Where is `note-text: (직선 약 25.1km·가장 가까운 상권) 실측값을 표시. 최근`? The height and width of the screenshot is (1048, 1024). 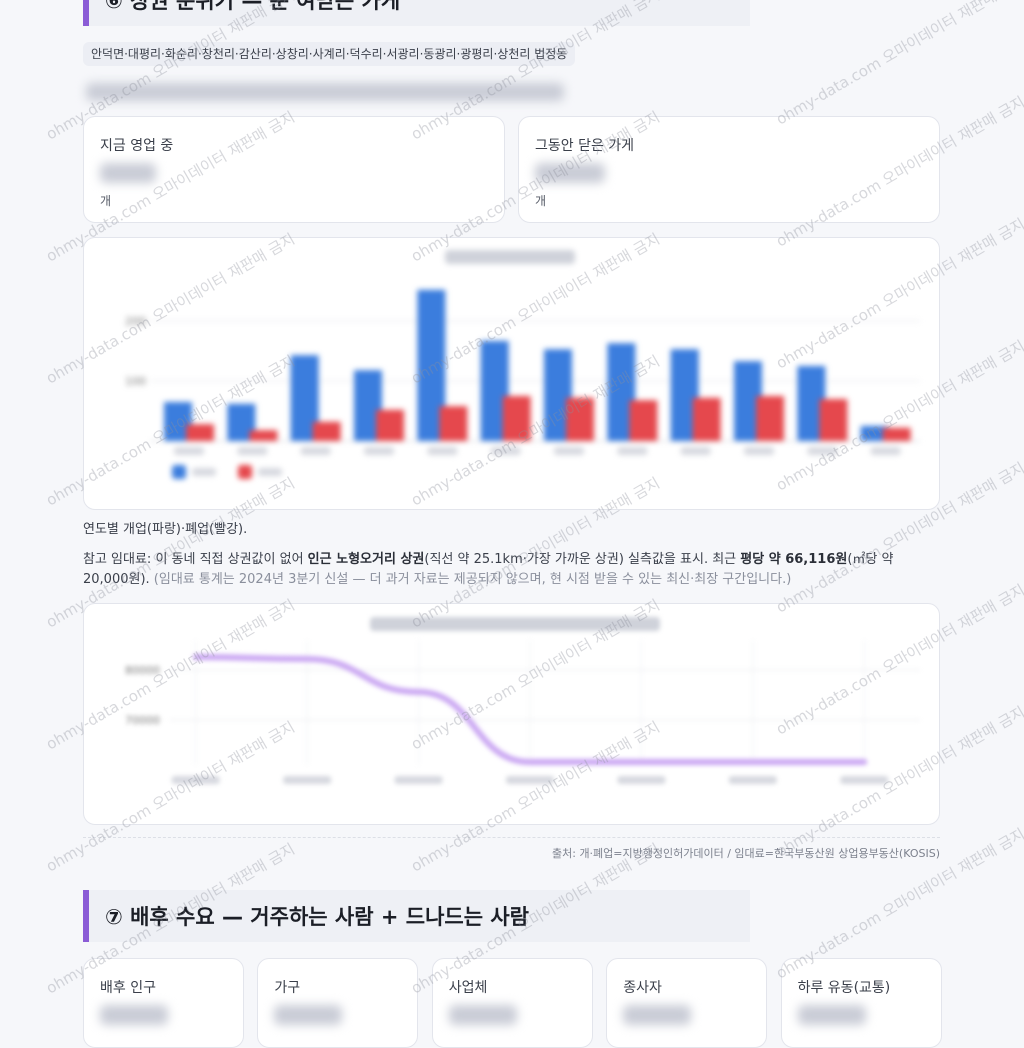
note-text: (직선 약 25.1km·가장 가까운 상권) 실측값을 표시. 최근 is located at coordinates (582, 559).